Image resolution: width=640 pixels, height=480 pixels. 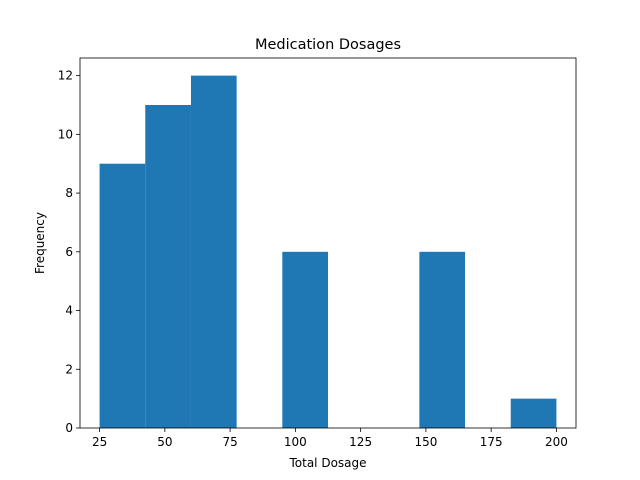 What do you see at coordinates (99, 442) in the screenshot?
I see `x-tick-label: 25` at bounding box center [99, 442].